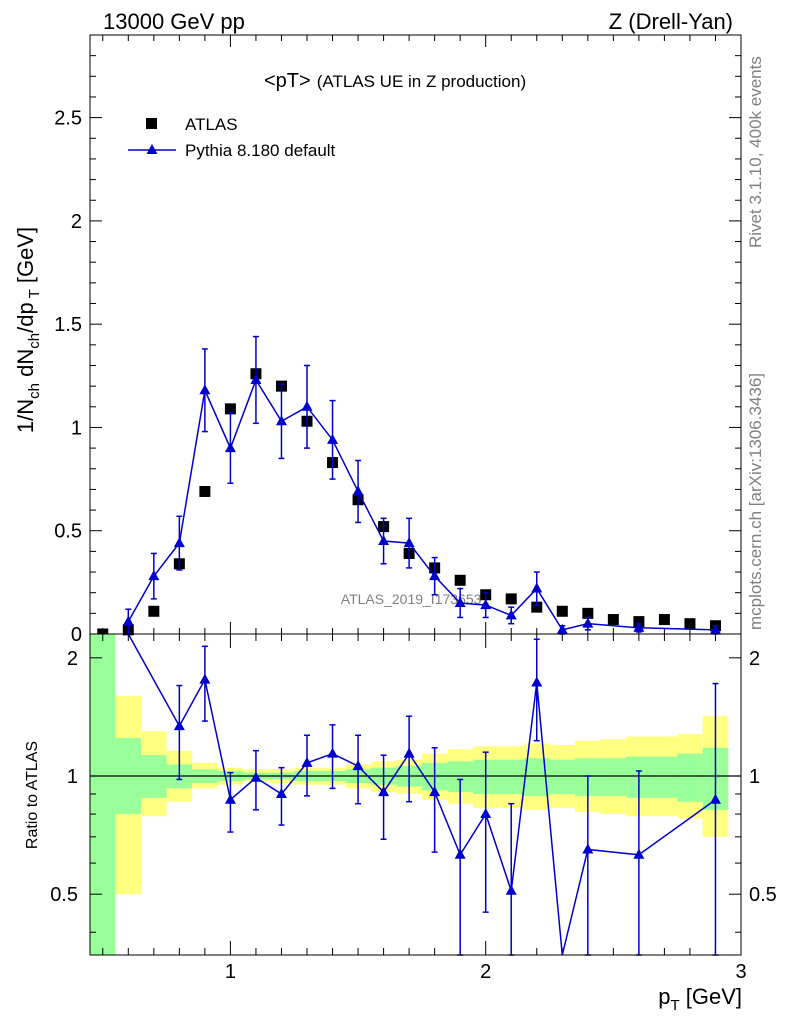 This screenshot has height=1024, width=786. I want to click on main-y-tick-label: 0.5, so click(68, 532).